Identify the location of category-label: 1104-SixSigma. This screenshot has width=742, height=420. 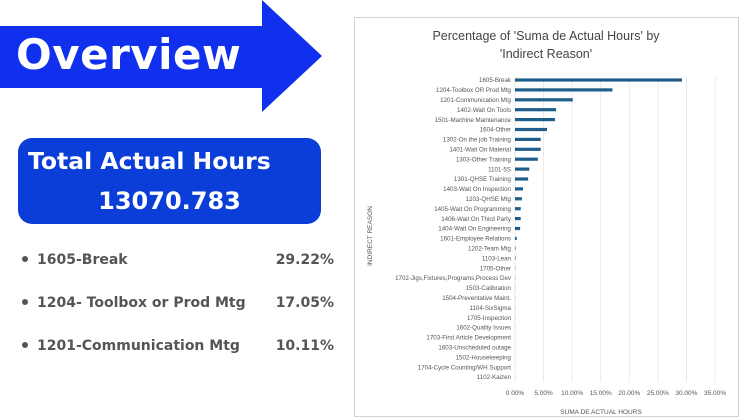
(491, 308).